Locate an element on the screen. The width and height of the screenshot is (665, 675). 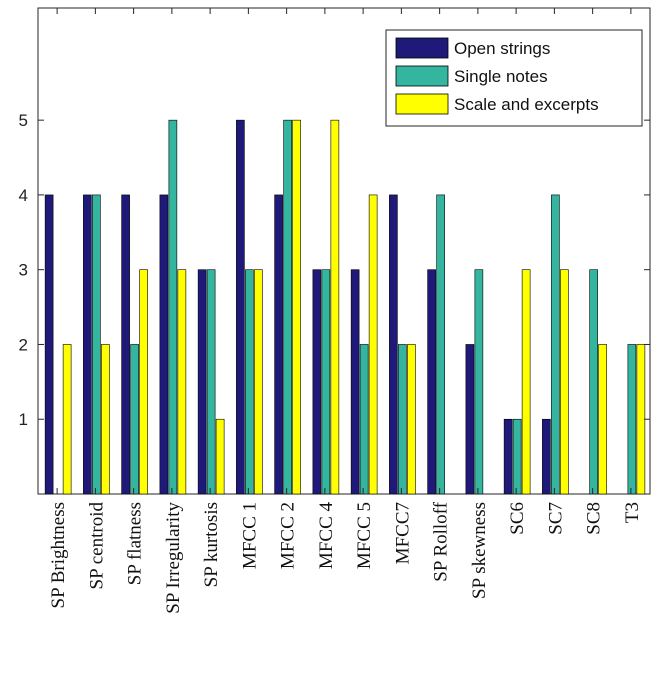
x-tick-label: SP Rolloff is located at coordinates (441, 541).